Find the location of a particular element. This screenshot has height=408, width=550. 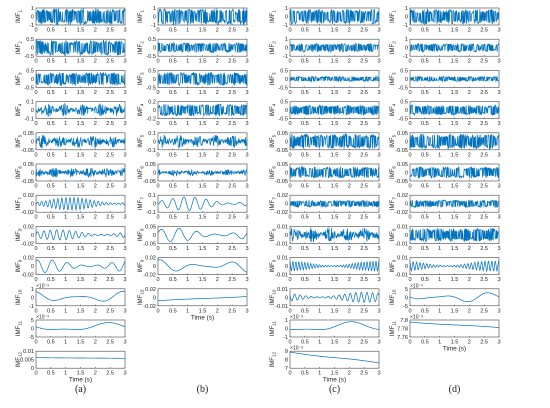

y-tick-label: 0.01 is located at coordinates (282, 259).